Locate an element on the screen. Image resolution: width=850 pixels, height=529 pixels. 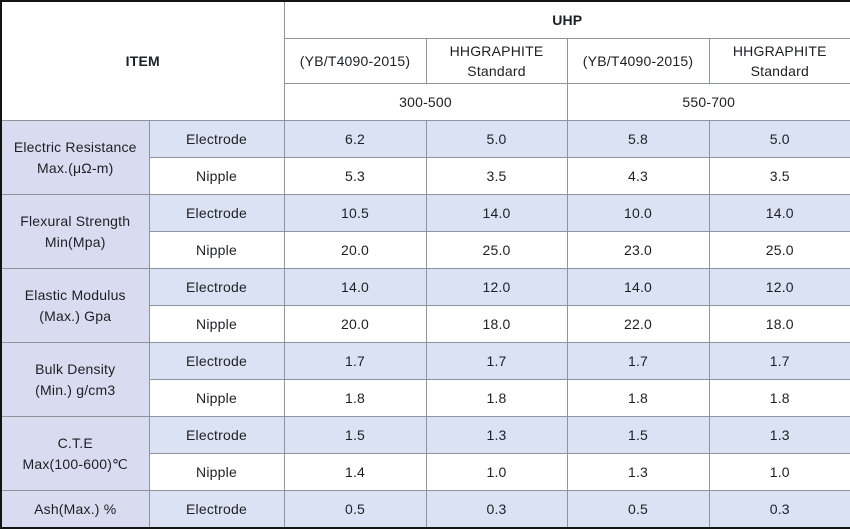
item-label-line1: Electric Resistance is located at coordinates (75, 147).